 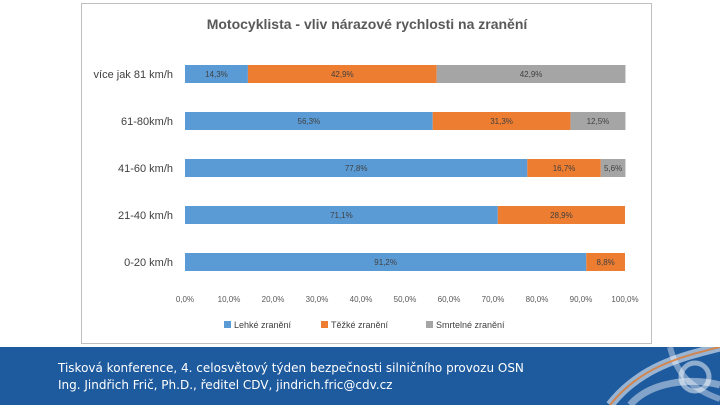 I want to click on data-label: 16,7%, so click(x=564, y=168).